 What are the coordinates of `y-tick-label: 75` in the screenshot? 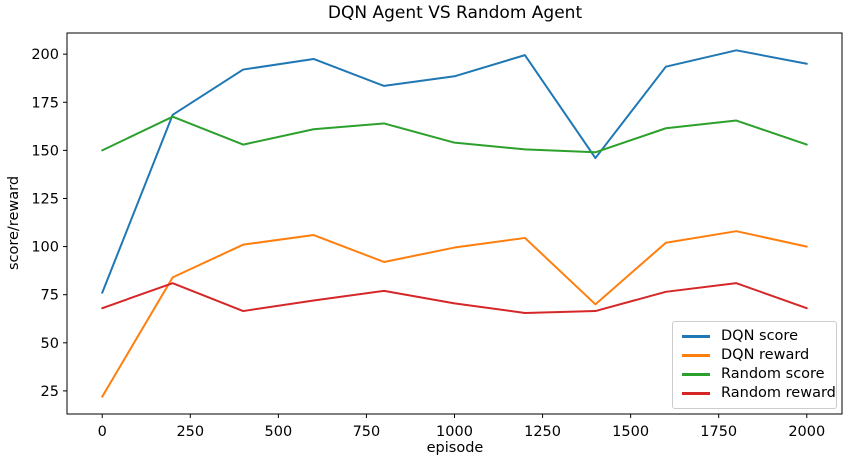 It's located at (50, 296).